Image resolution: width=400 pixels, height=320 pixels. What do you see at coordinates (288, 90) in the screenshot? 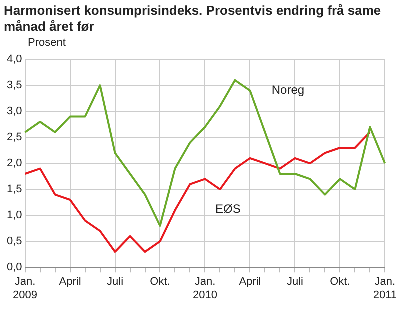
I see `series-label: Noreg` at bounding box center [288, 90].